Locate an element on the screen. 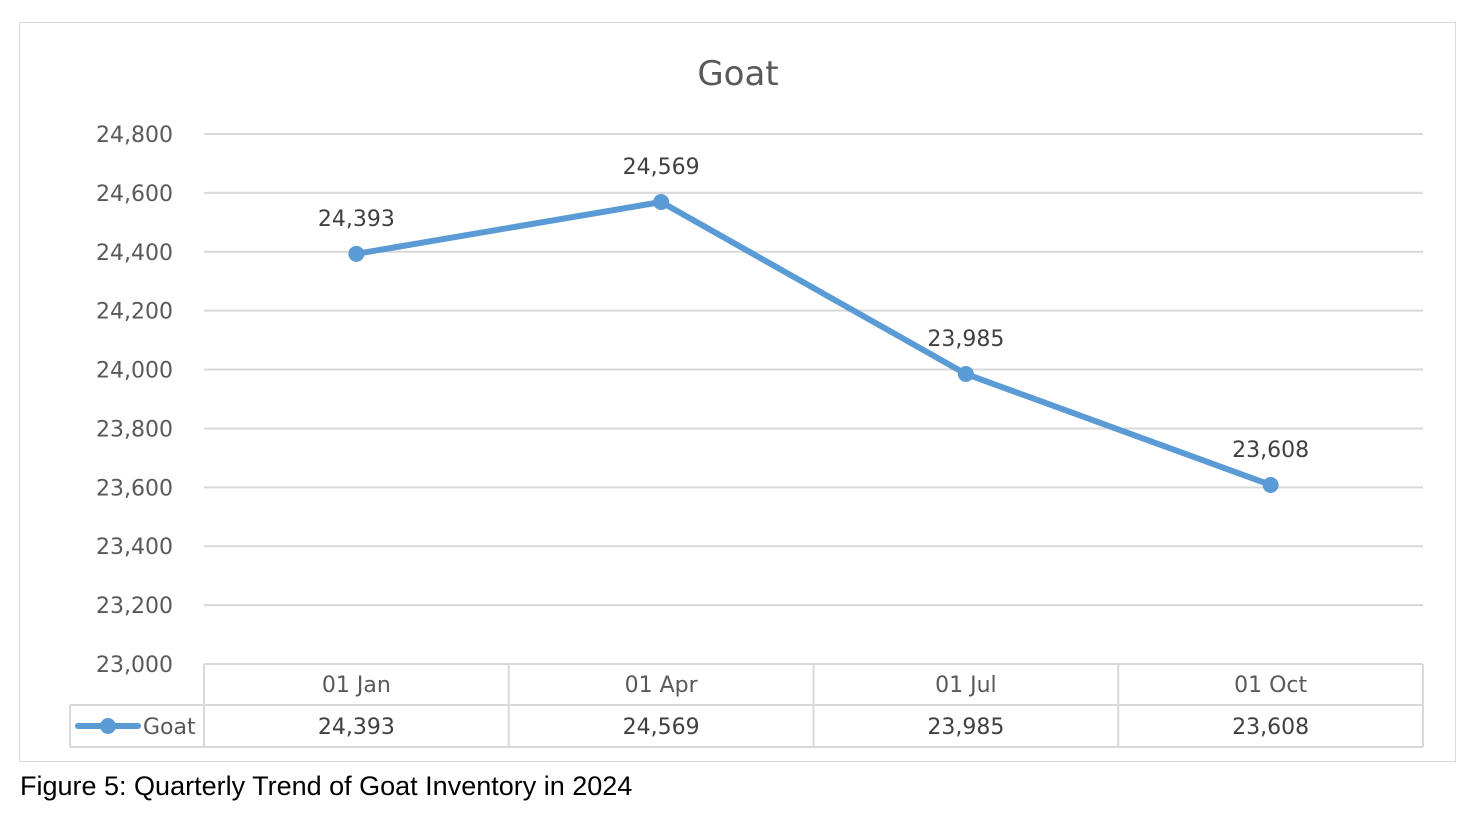 Image resolution: width=1476 pixels, height=820 pixels. data-label-2: 23,985 is located at coordinates (965, 339).